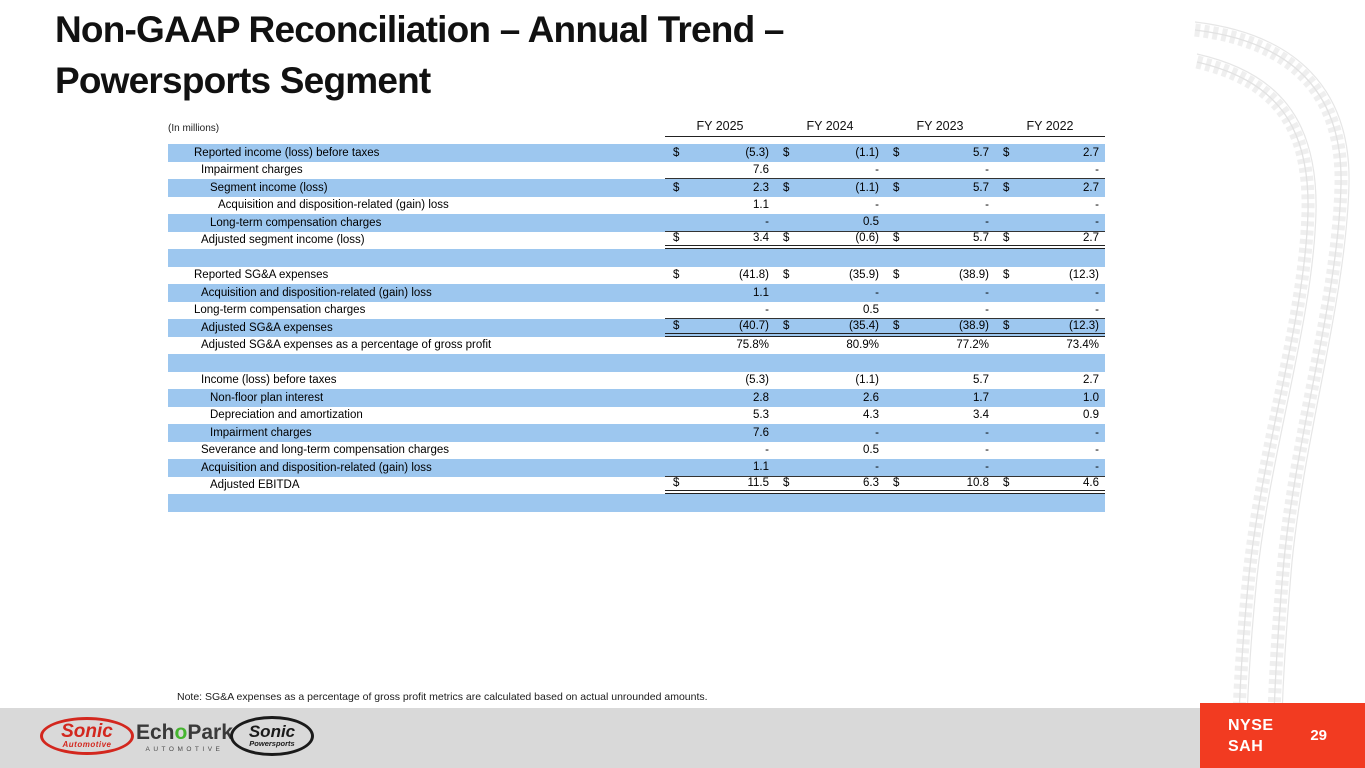  I want to click on echopark-wordmark: EchoPark, so click(184, 733).